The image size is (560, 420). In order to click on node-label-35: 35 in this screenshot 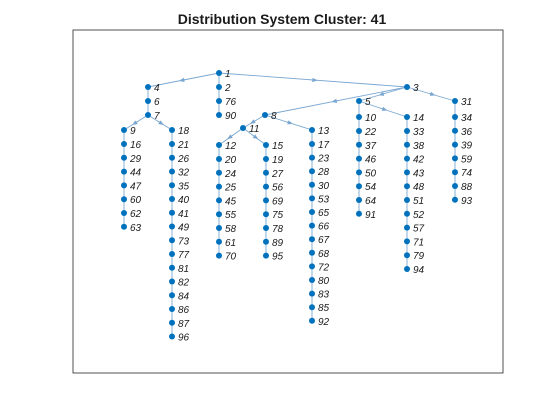, I will do `click(184, 186)`.